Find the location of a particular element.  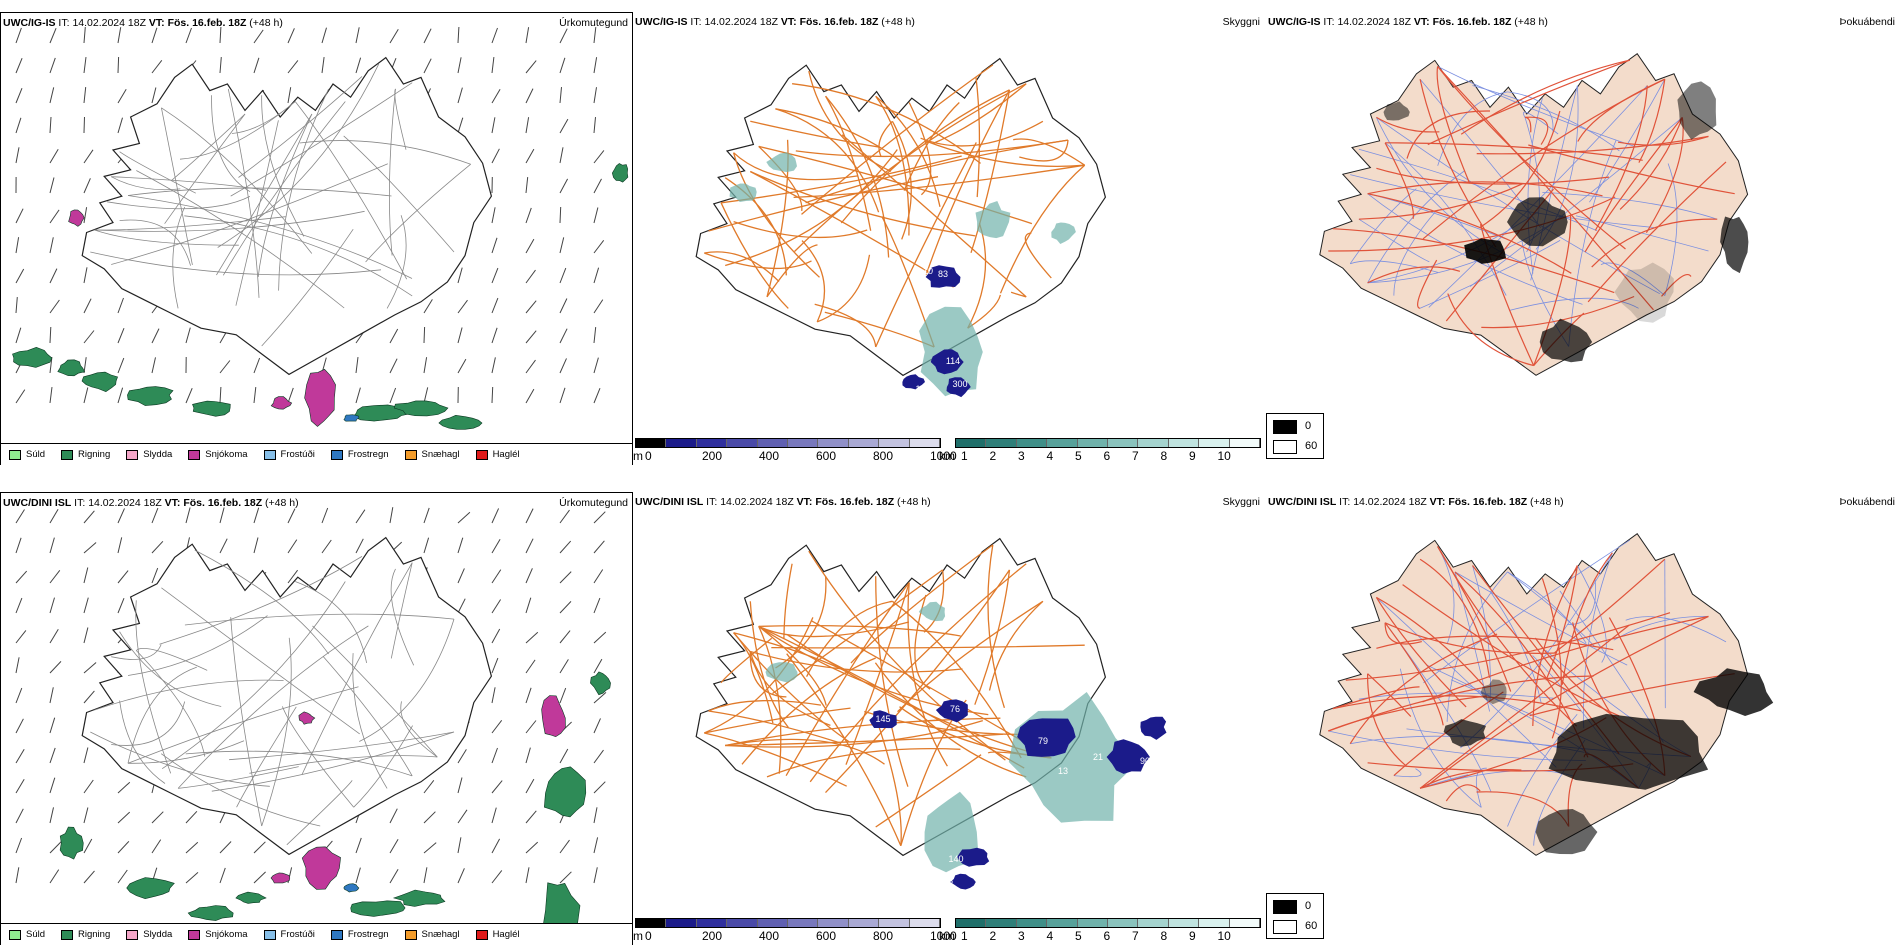

visibility-unit: km is located at coordinates (947, 456).